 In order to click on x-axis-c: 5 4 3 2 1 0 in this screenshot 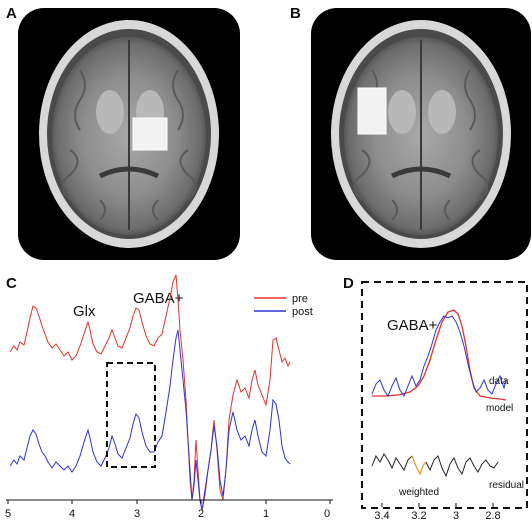, I will do `click(169, 509)`.